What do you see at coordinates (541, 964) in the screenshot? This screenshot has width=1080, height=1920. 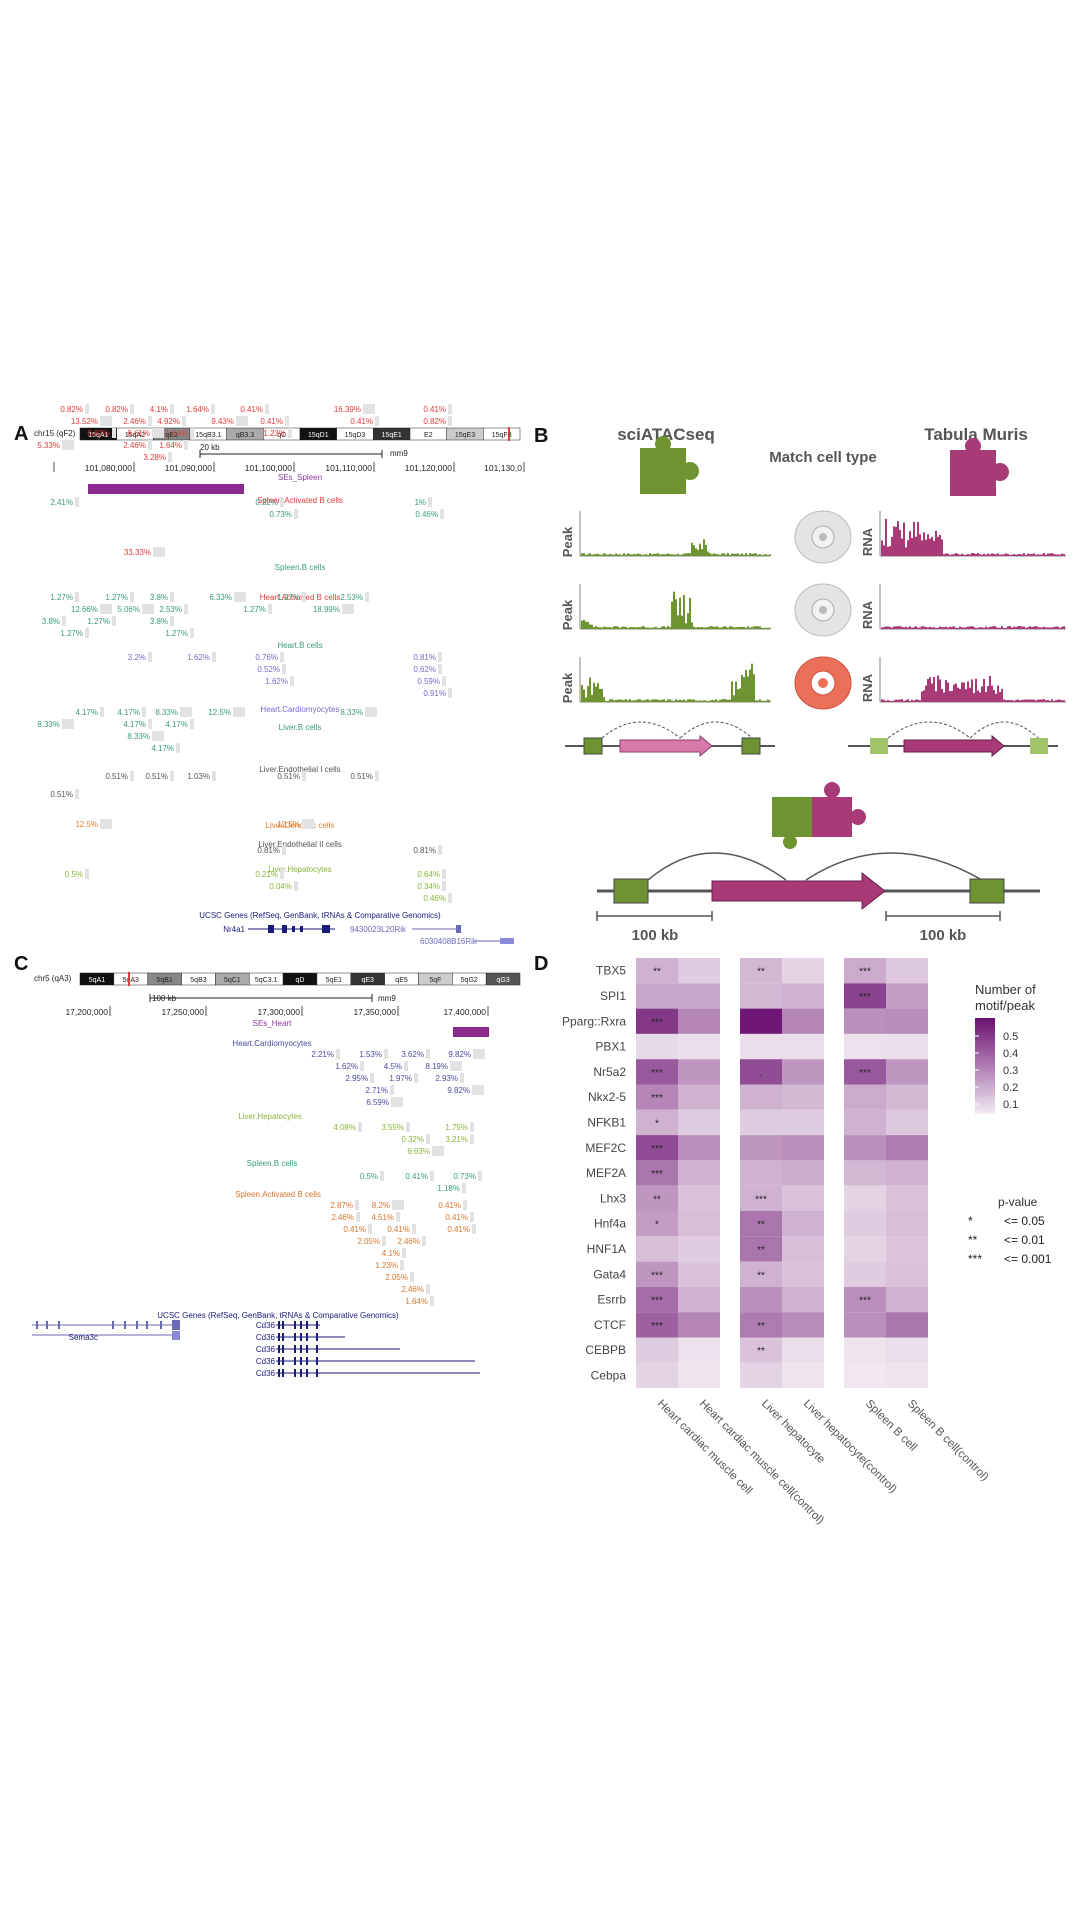 I see `panel-d-letter: D` at bounding box center [541, 964].